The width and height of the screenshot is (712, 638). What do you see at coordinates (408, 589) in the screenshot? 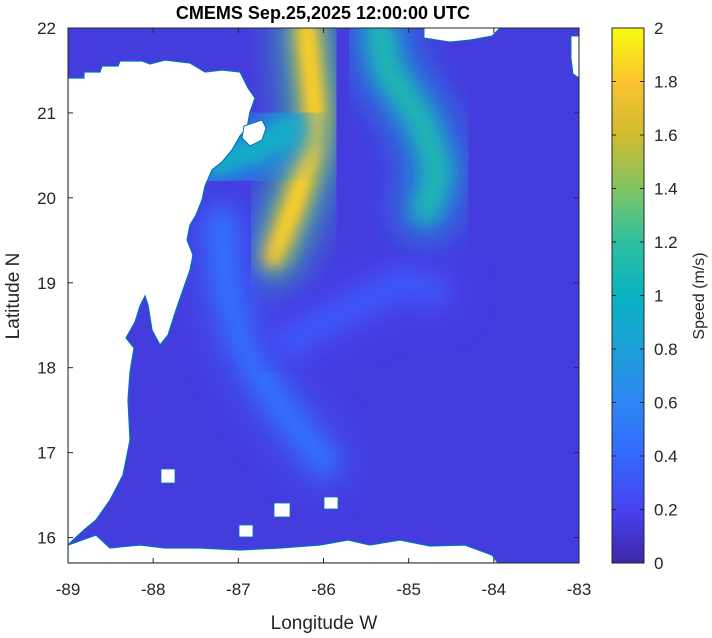
I see `x-tick-label: -85` at bounding box center [408, 589].